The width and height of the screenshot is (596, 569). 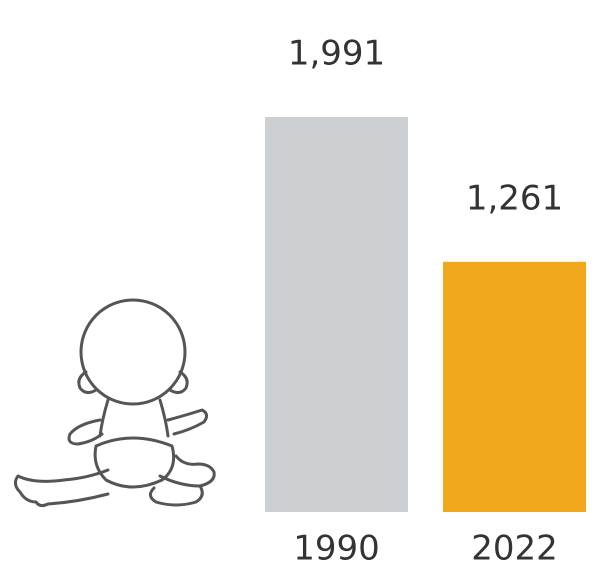 What do you see at coordinates (336, 54) in the screenshot?
I see `value-label: 1,991` at bounding box center [336, 54].